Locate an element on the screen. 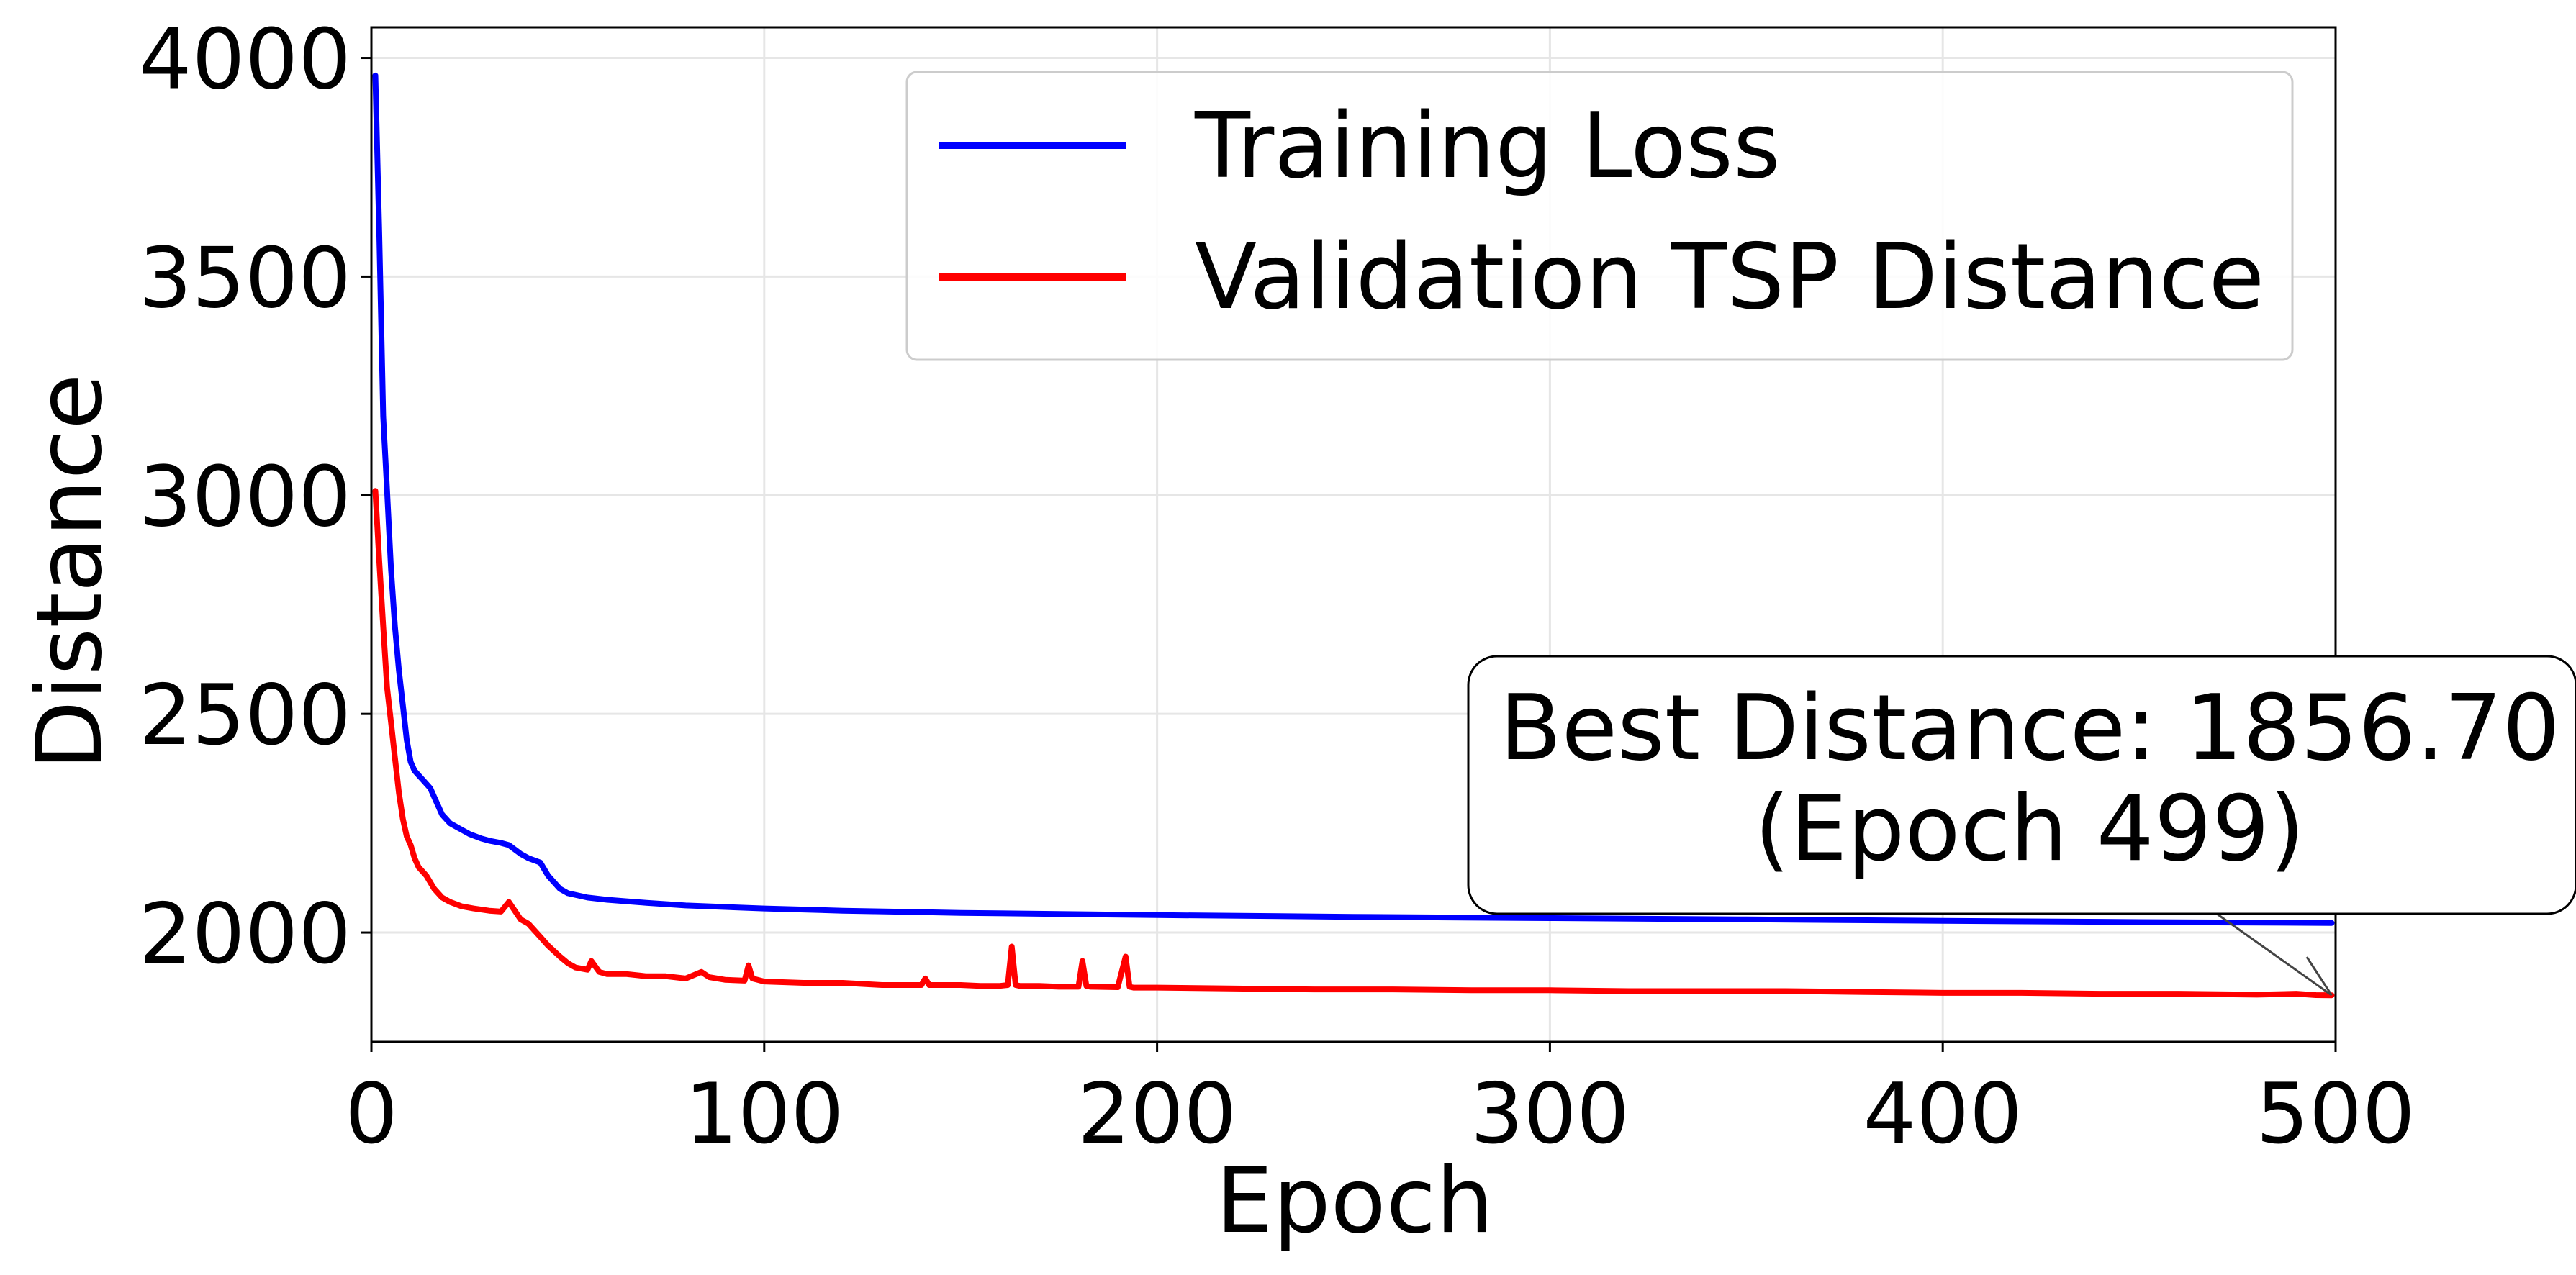 This screenshot has height=1275, width=2576. y-tick-label: 3000 is located at coordinates (245, 497).